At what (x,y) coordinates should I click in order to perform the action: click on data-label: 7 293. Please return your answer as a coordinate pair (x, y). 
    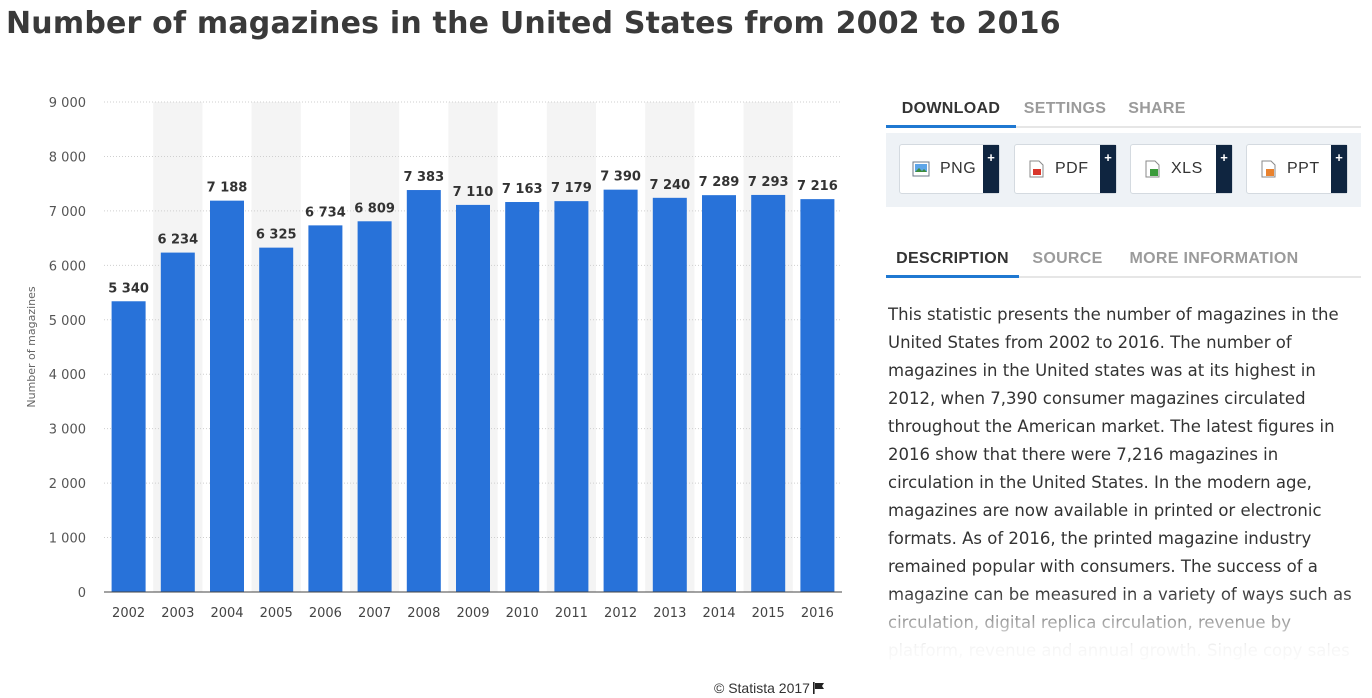
    Looking at the image, I should click on (768, 182).